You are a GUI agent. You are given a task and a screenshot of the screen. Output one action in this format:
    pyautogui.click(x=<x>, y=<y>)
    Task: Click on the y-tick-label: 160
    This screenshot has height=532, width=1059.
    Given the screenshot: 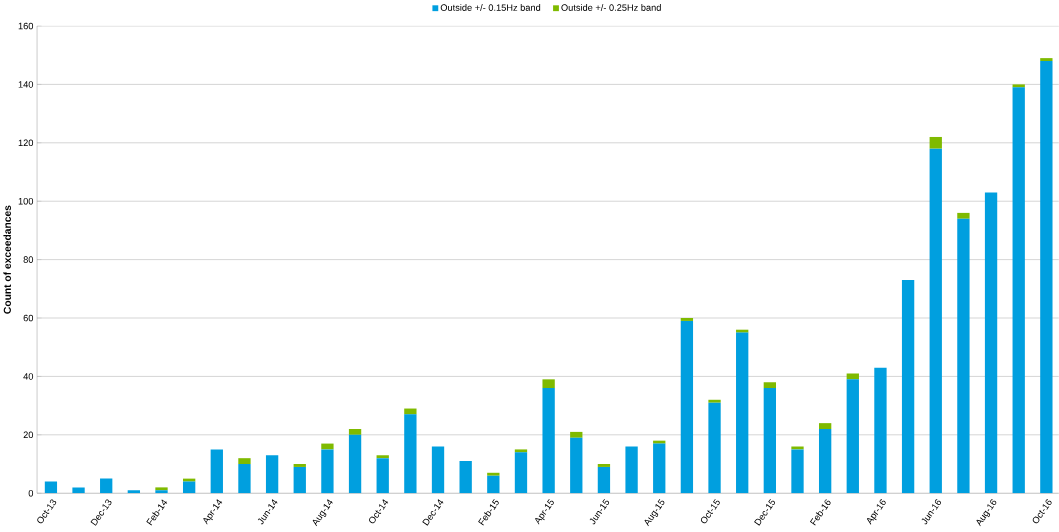 What is the action you would take?
    pyautogui.click(x=26, y=26)
    